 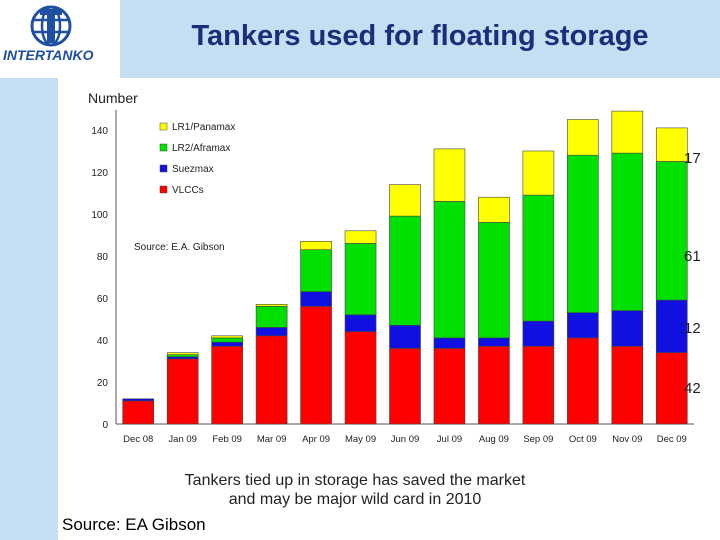 I want to click on y-tick-label: 20, so click(x=103, y=383).